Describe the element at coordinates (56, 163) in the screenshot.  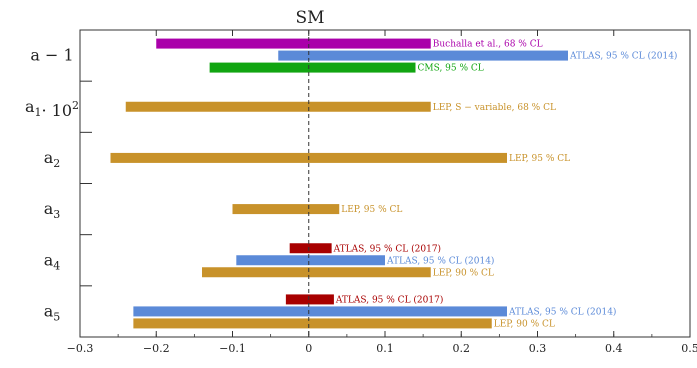
I see `y-label-subscript: 2` at that location.